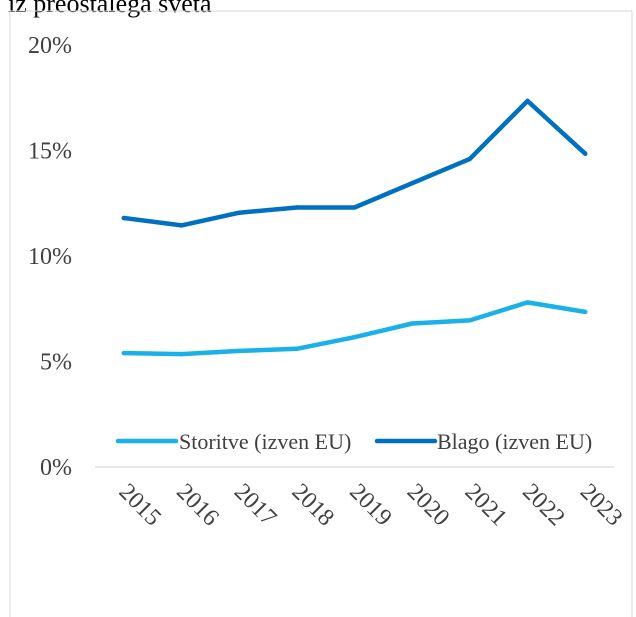  What do you see at coordinates (543, 505) in the screenshot?
I see `x-tick-label: 2022` at bounding box center [543, 505].